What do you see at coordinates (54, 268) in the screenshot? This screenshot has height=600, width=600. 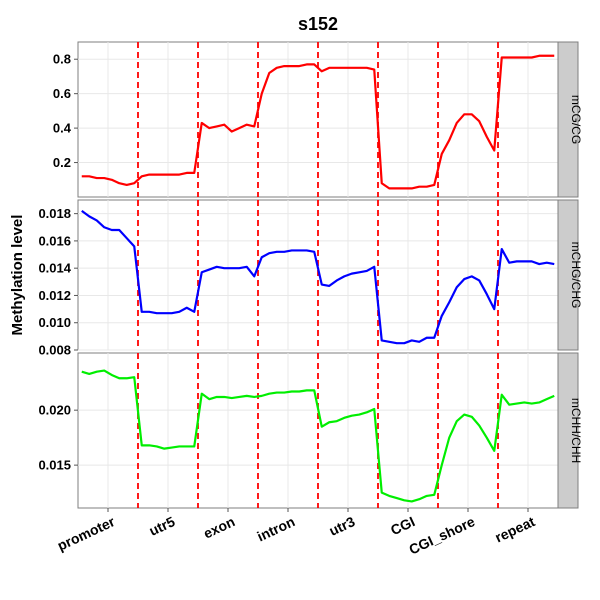 I see `y-tick-label: 0.014` at bounding box center [54, 268].